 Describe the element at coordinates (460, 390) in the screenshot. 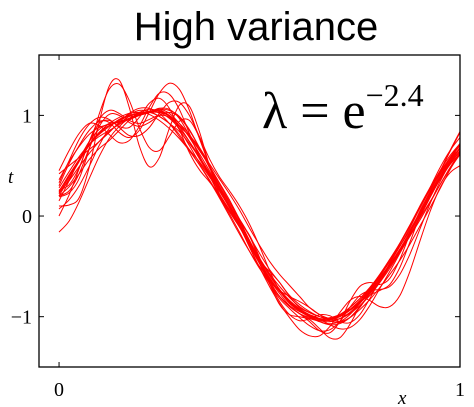

I see `x-tick-label-2: 1` at that location.